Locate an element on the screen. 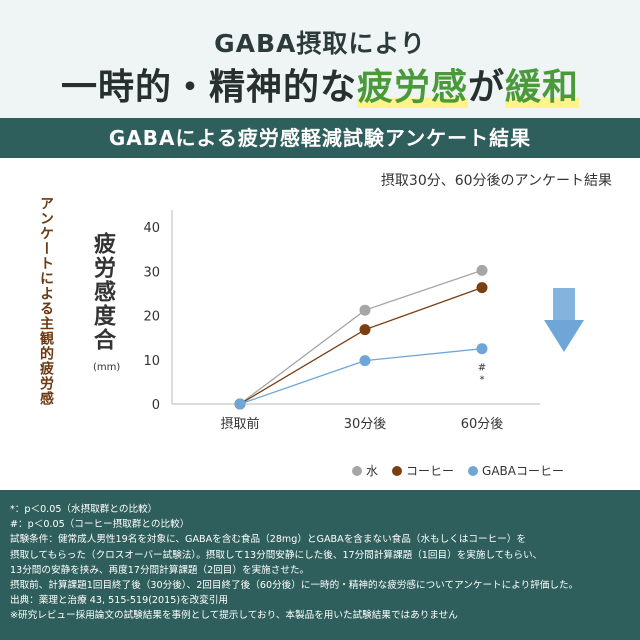 The width and height of the screenshot is (640, 640). legend-label: 水 is located at coordinates (372, 471).